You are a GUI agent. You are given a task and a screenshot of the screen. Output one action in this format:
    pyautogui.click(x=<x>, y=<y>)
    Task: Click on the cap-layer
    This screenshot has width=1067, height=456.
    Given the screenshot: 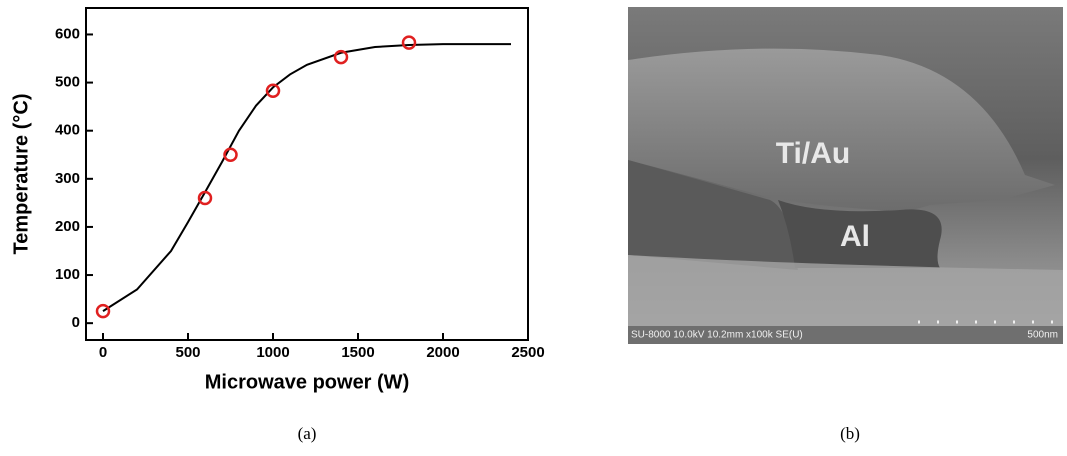 What is the action you would take?
    pyautogui.click(x=841, y=130)
    